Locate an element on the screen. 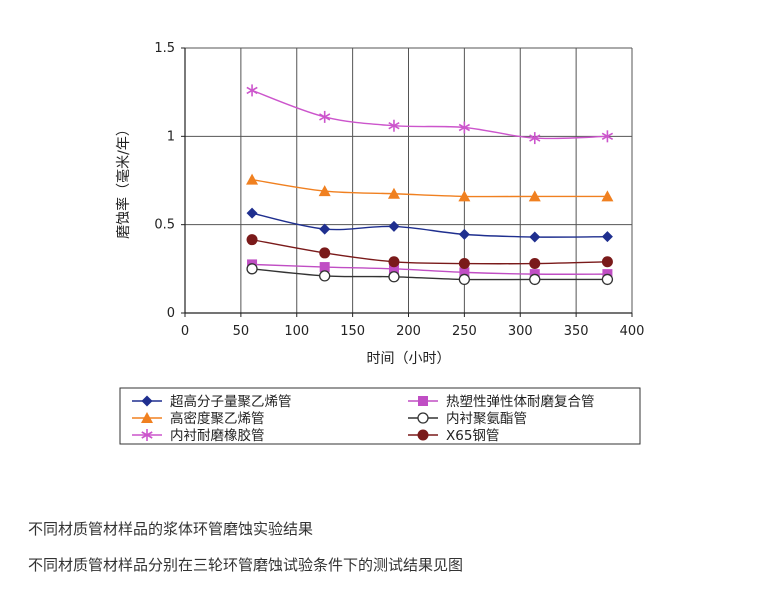  legend-entry-4: 内衬聚氨酯管 is located at coordinates (467, 419).